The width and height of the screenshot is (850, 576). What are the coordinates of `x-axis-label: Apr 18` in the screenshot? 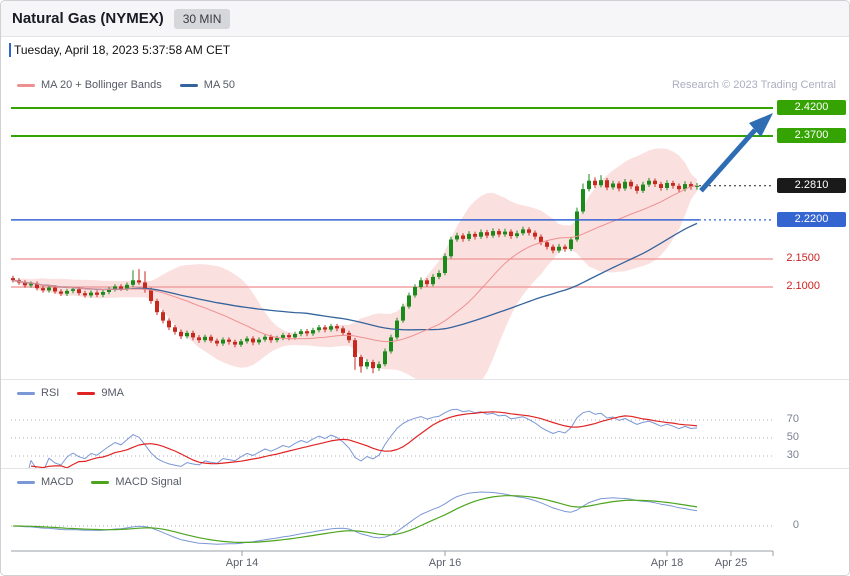 It's located at (667, 563).